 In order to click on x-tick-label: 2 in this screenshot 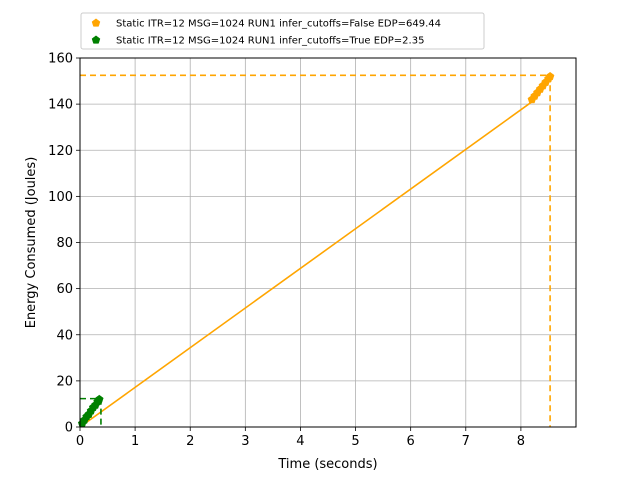, I will do `click(190, 441)`.